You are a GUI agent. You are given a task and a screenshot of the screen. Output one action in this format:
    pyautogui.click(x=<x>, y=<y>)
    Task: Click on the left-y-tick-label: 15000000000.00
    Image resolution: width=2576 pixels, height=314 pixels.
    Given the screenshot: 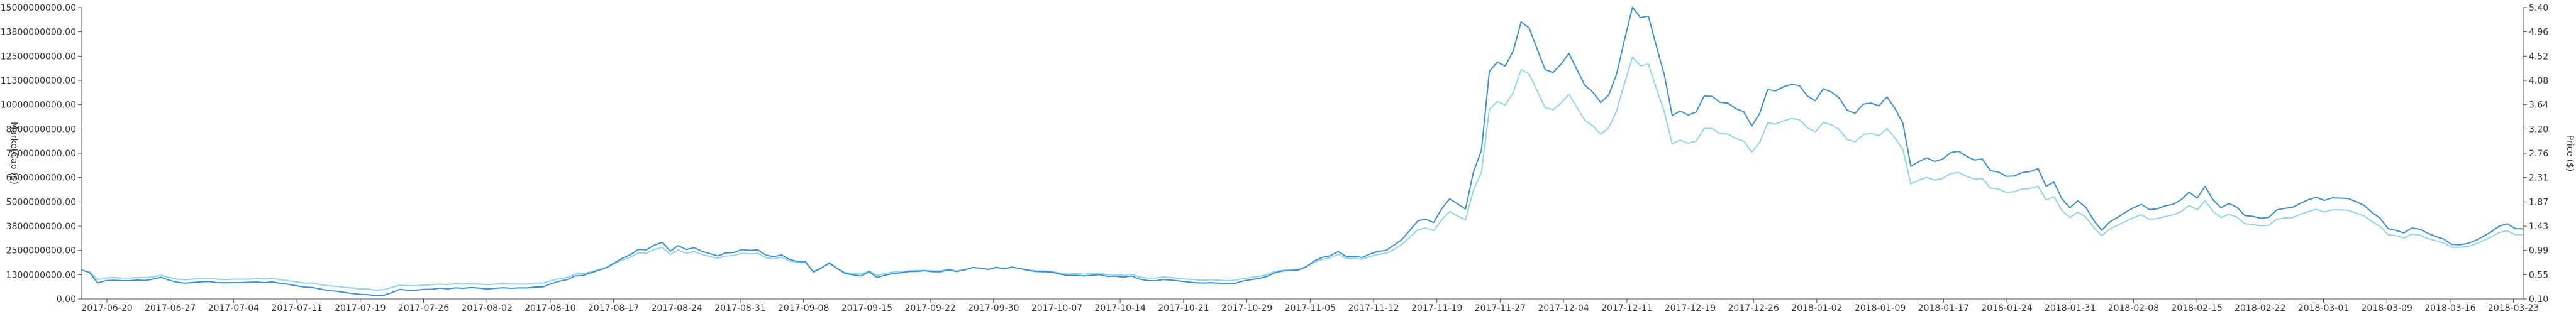 What is the action you would take?
    pyautogui.click(x=38, y=8)
    